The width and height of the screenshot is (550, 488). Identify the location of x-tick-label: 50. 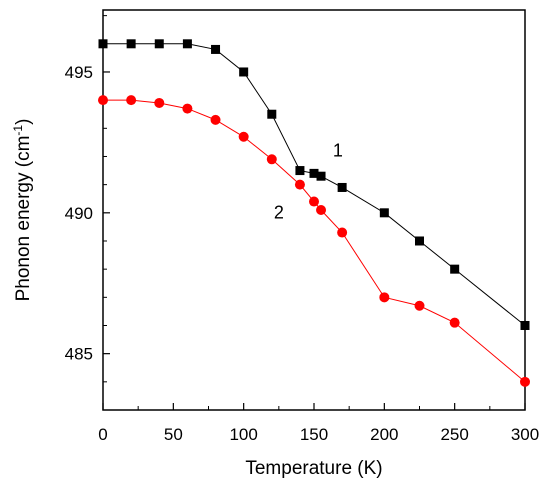
(173, 434).